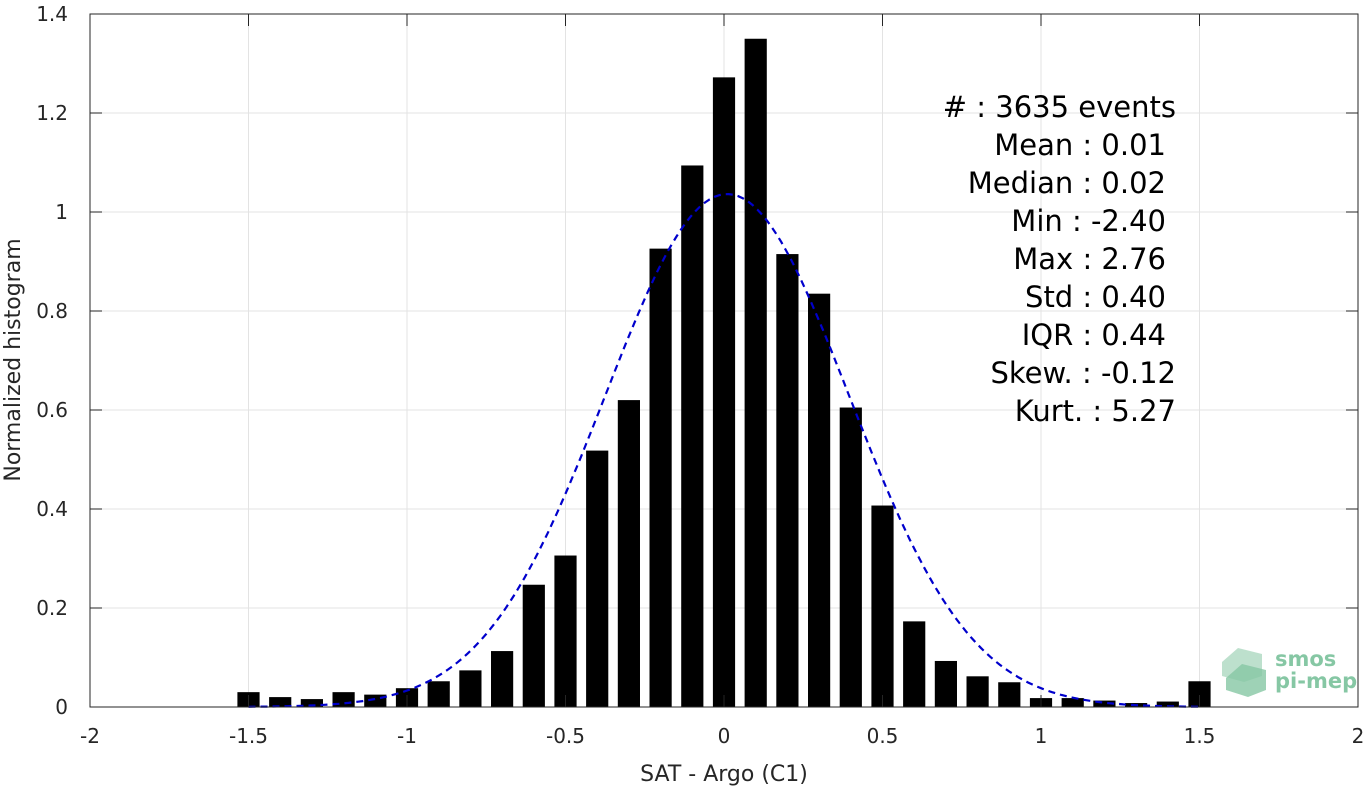 This screenshot has height=787, width=1372. What do you see at coordinates (1095, 297) in the screenshot?
I see `stat-line: Std : 0.40` at bounding box center [1095, 297].